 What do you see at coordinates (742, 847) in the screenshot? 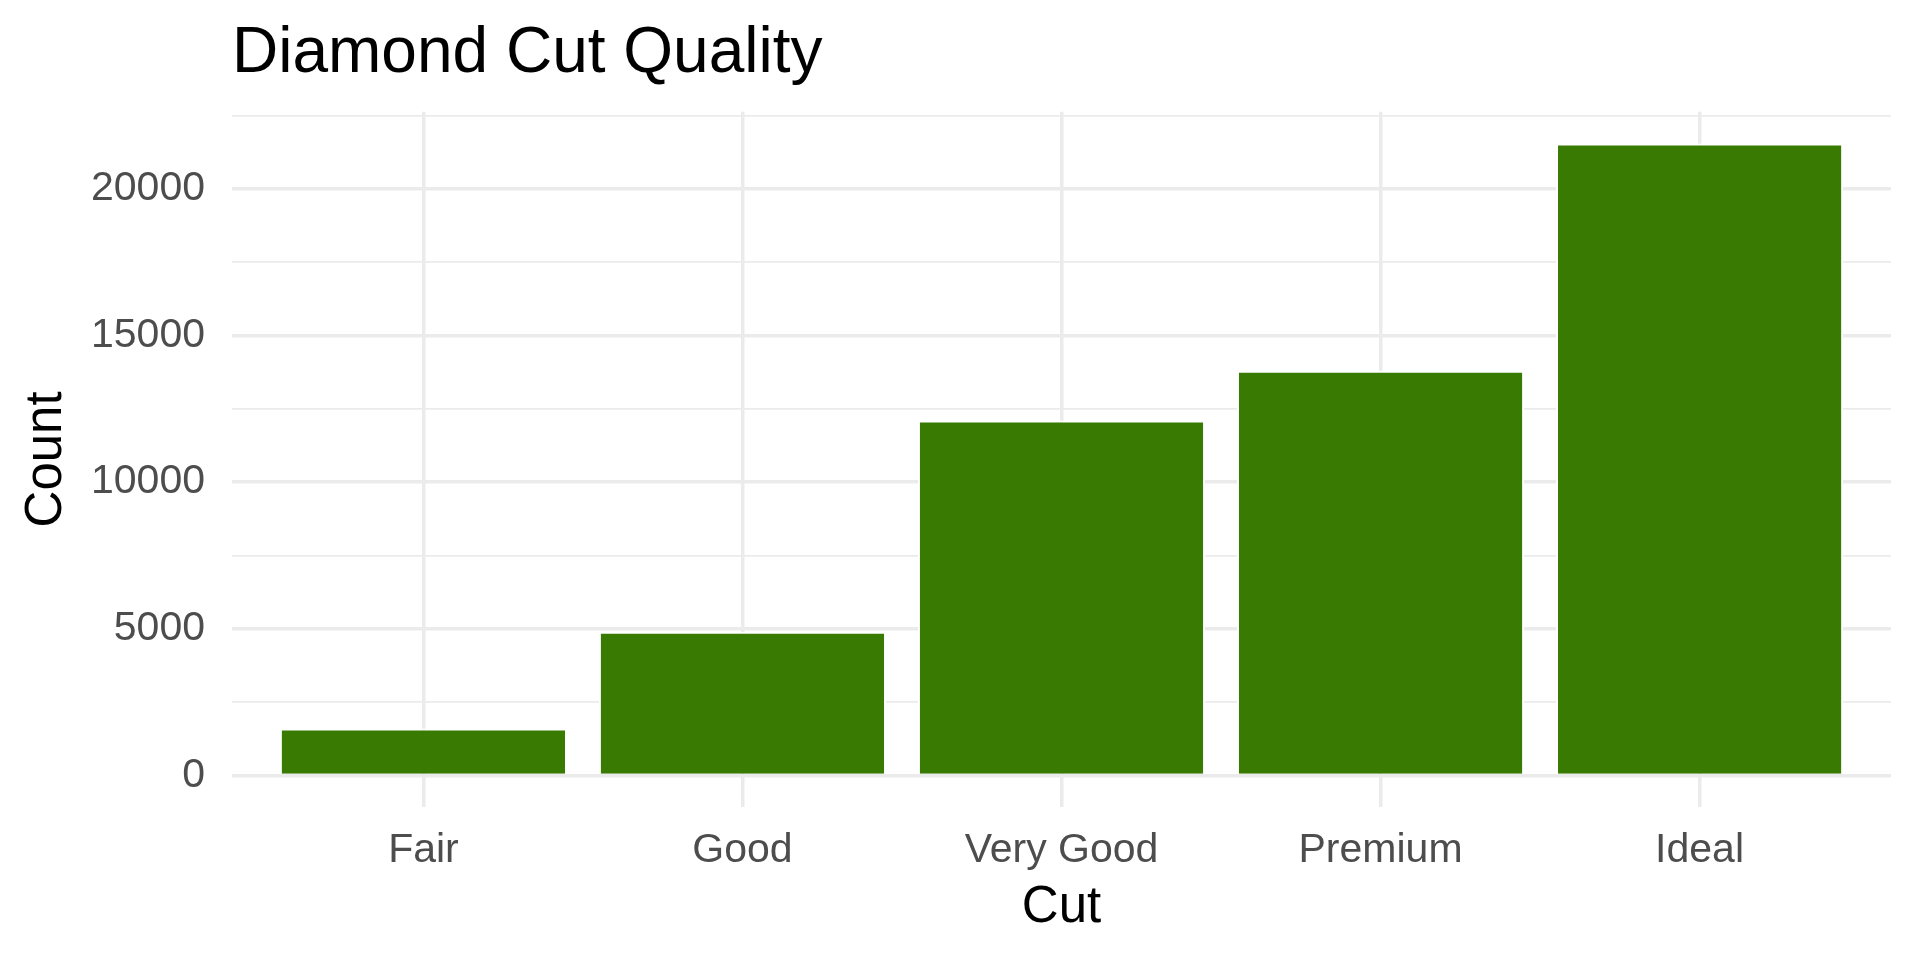
I see `x-tick-label: Good` at bounding box center [742, 847].